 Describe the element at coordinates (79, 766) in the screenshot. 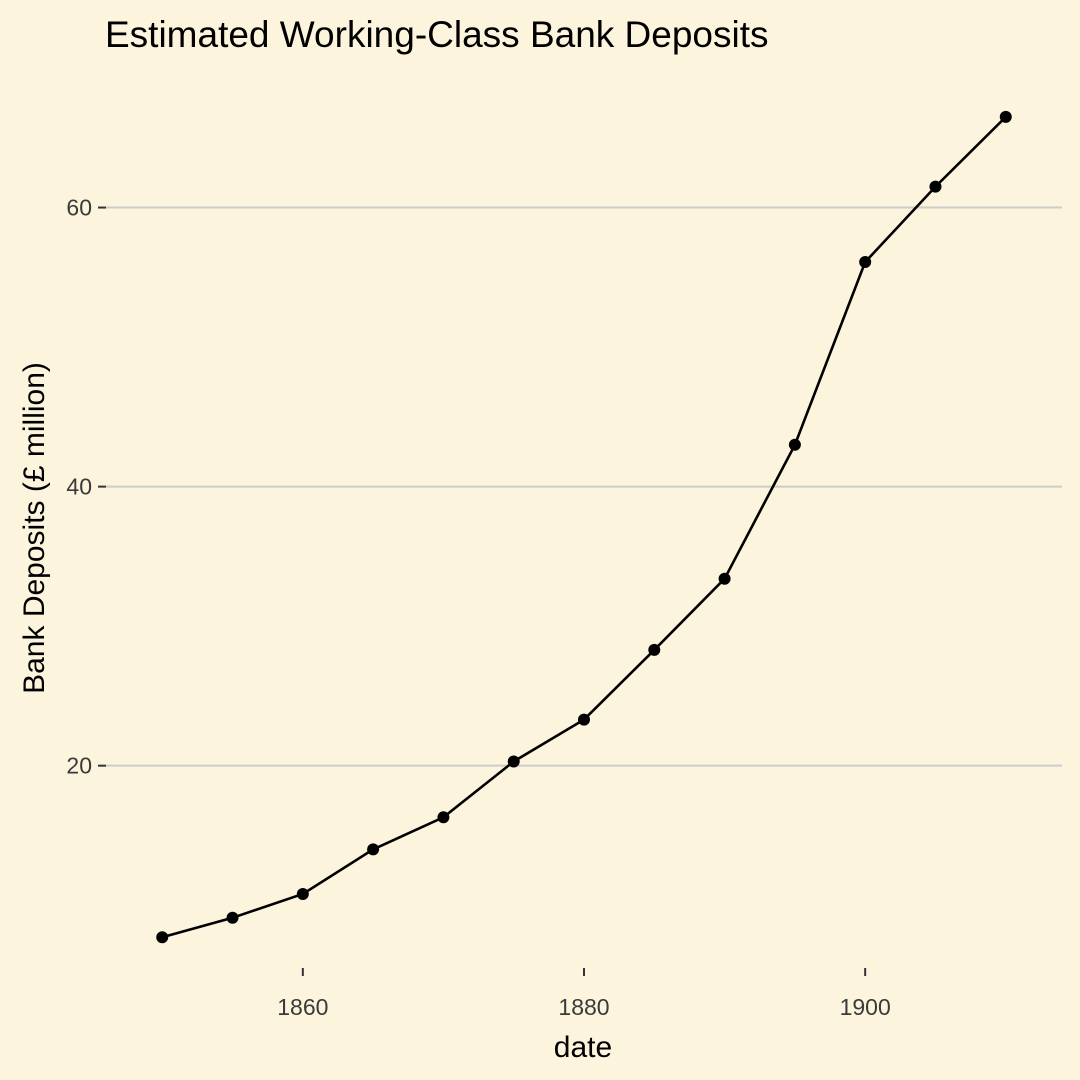

I see `y-tick-label: 20` at that location.